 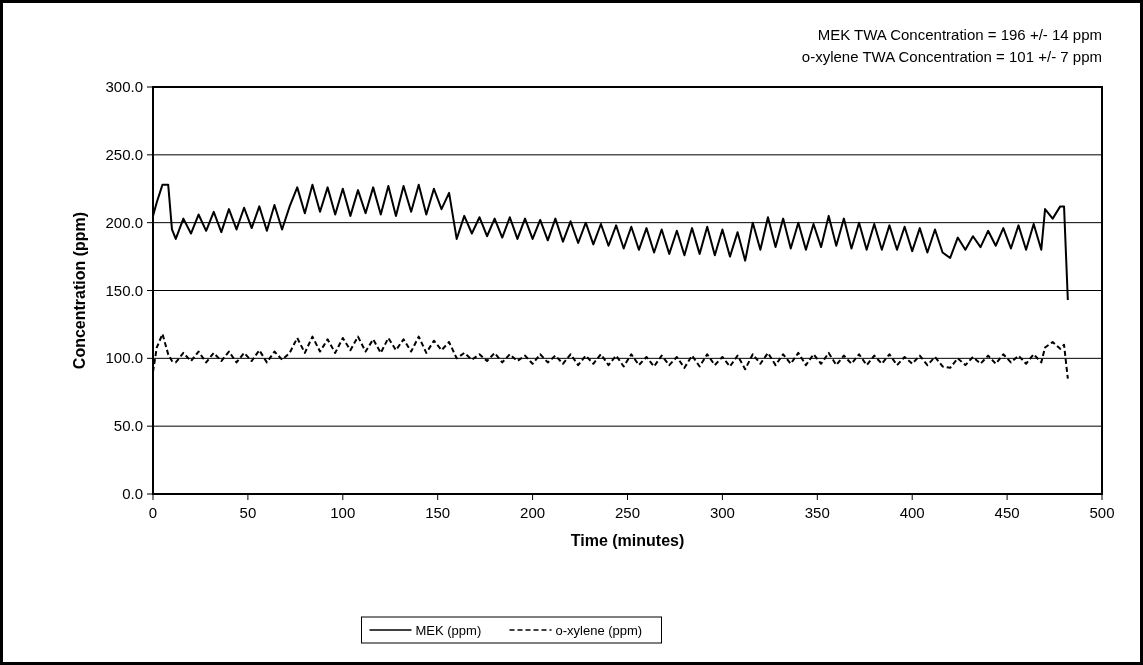 I want to click on y-tick-label: 150.0, so click(x=124, y=290).